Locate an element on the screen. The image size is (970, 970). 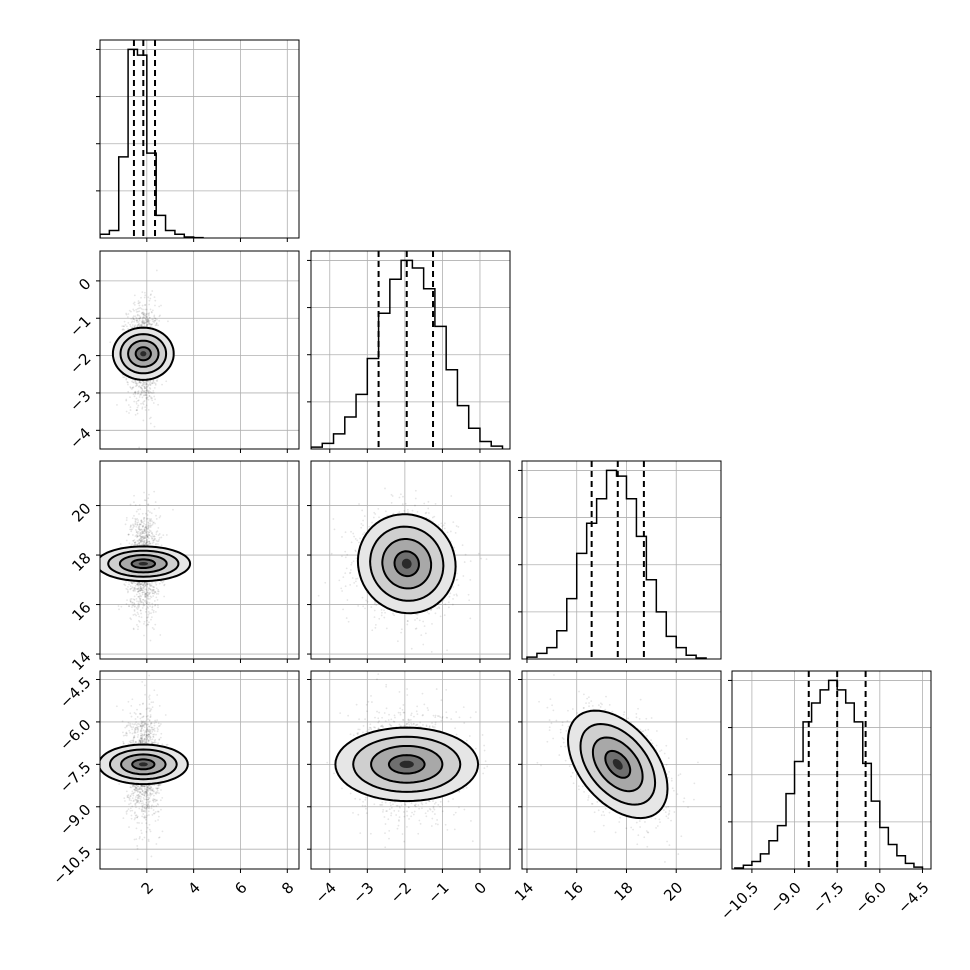
contour-line is located at coordinates (143, 563).